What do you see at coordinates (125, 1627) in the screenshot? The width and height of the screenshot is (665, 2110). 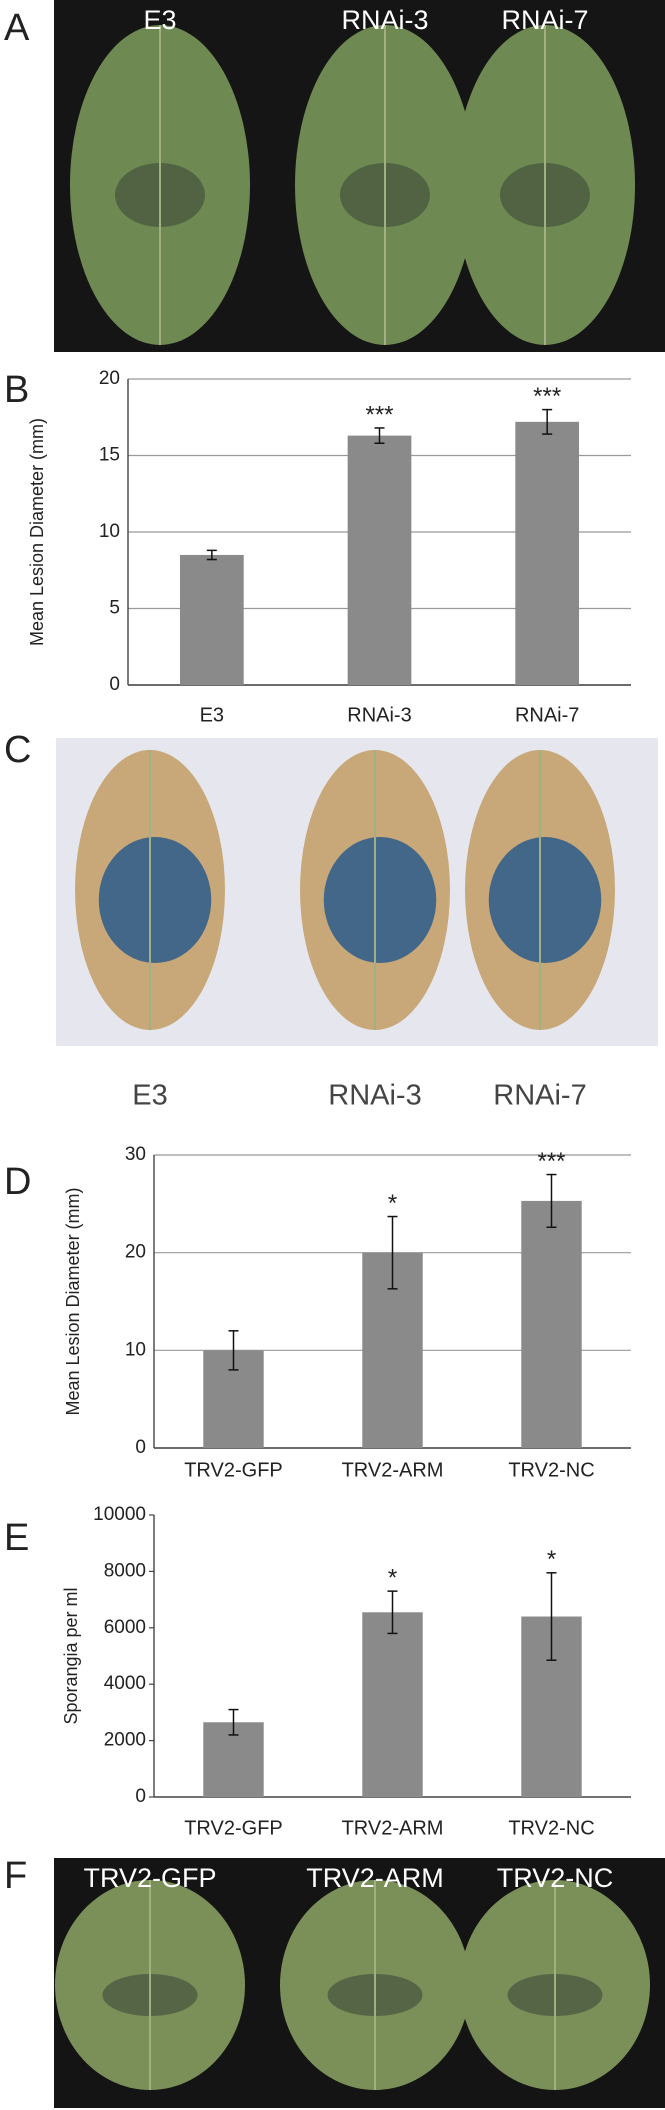 I see `y-tick-label: 6000` at bounding box center [125, 1627].